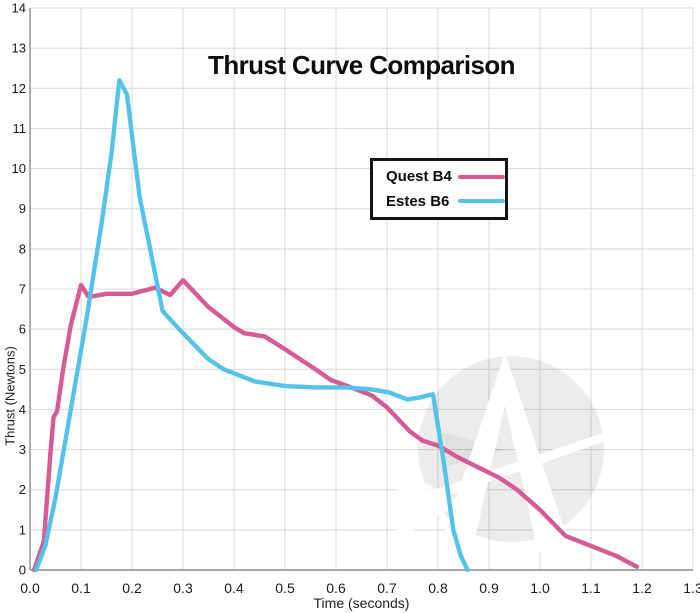 The width and height of the screenshot is (700, 613). I want to click on x-tick-label: 1.2, so click(642, 588).